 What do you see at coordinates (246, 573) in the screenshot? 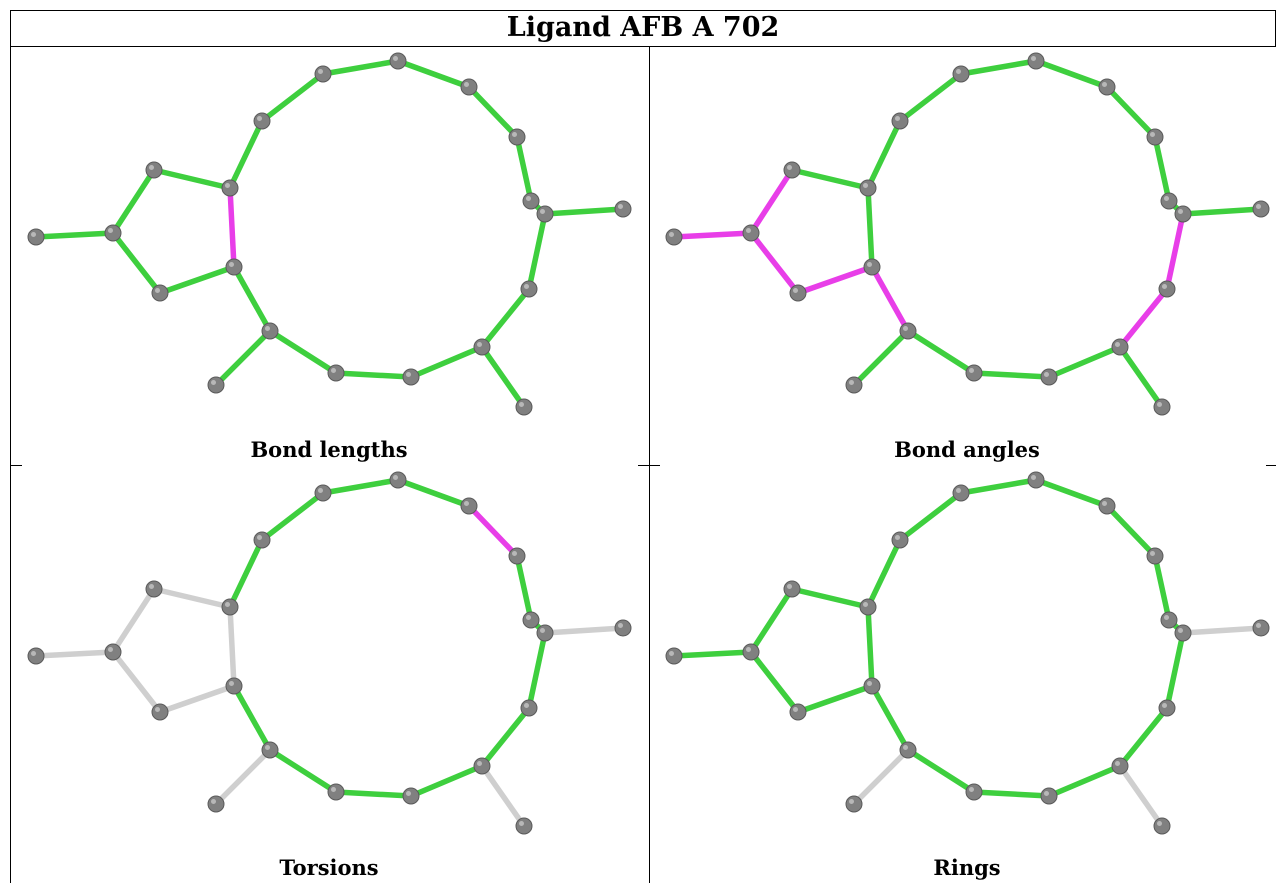
I see `bond-c4-r1` at bounding box center [246, 573].